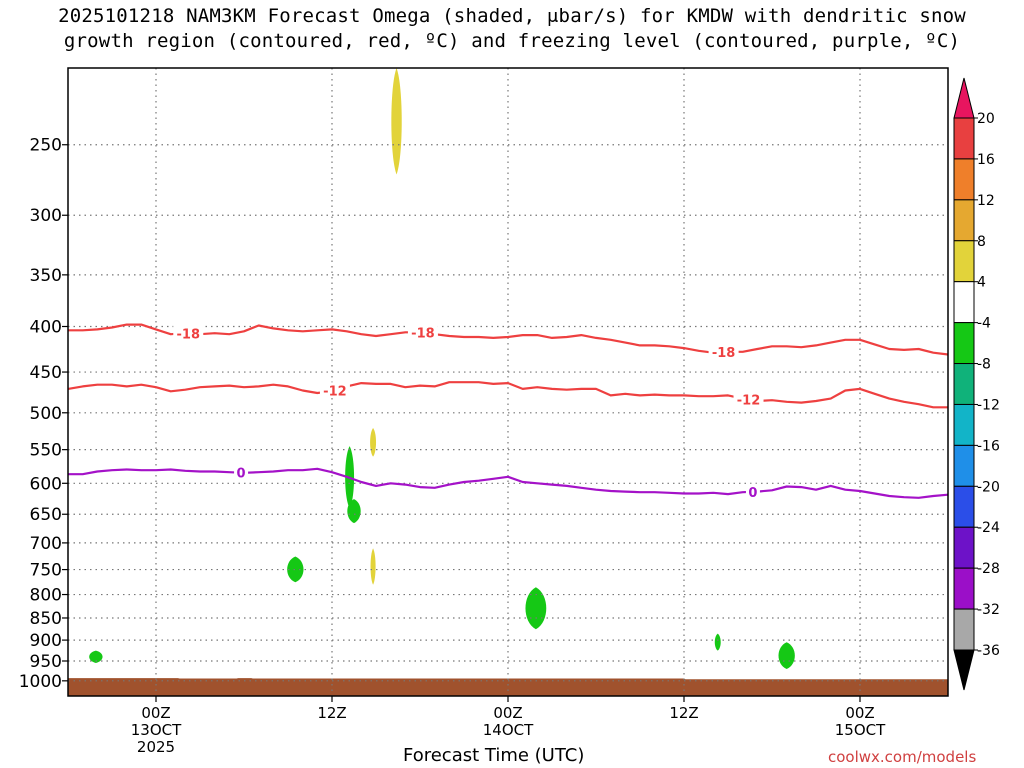  What do you see at coordinates (986, 160) in the screenshot?
I see `colorbar-label: 16` at bounding box center [986, 160].